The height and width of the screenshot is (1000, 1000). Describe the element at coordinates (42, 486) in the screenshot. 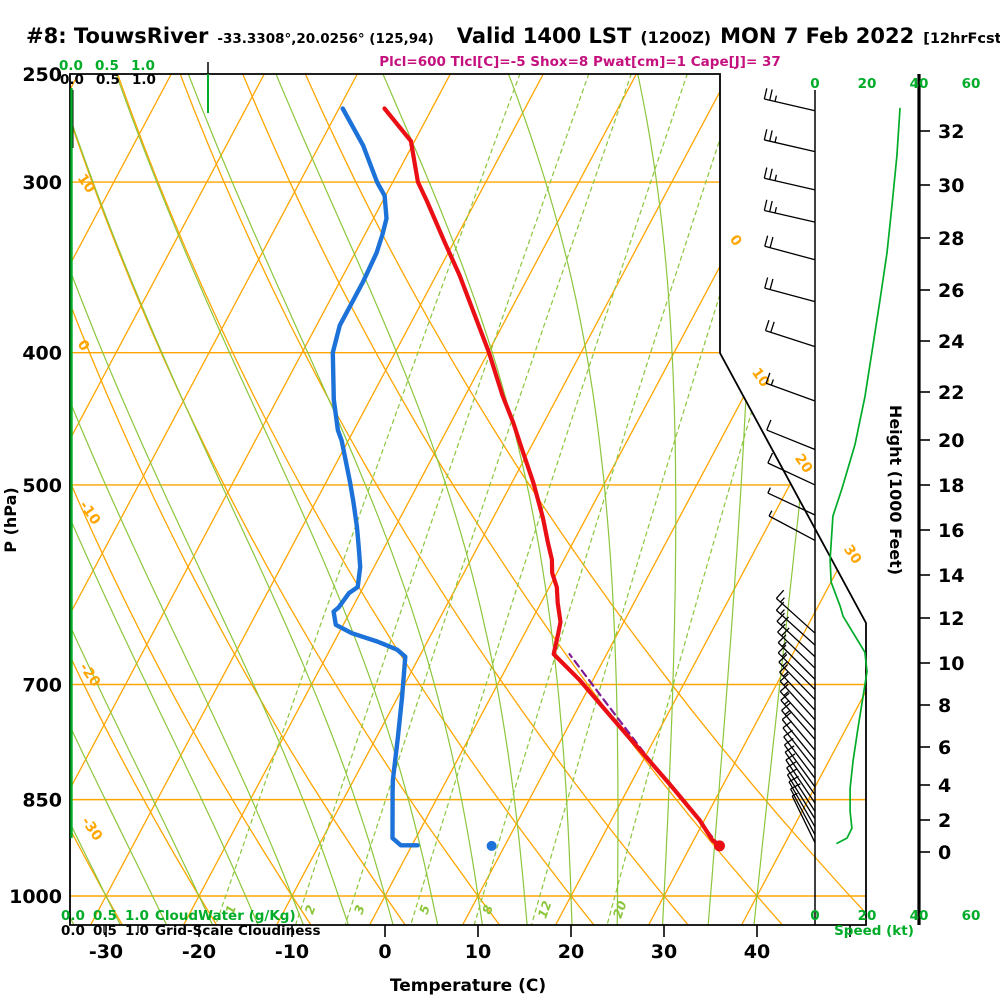

I see `svg-text: 500` at that location.